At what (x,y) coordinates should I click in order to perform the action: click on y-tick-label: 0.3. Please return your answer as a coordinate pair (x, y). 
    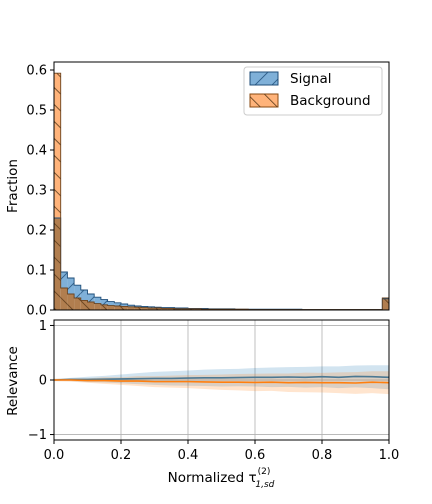
    Looking at the image, I should click on (36, 191).